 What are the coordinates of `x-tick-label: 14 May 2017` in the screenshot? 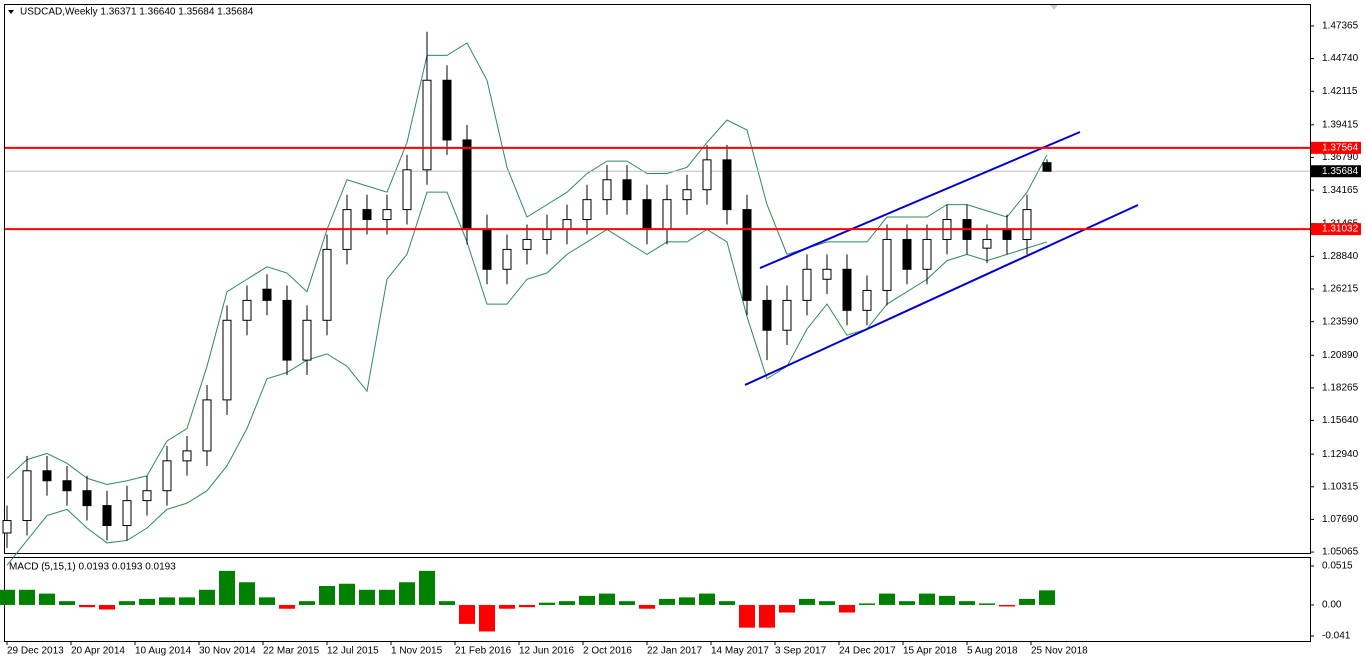 It's located at (740, 651).